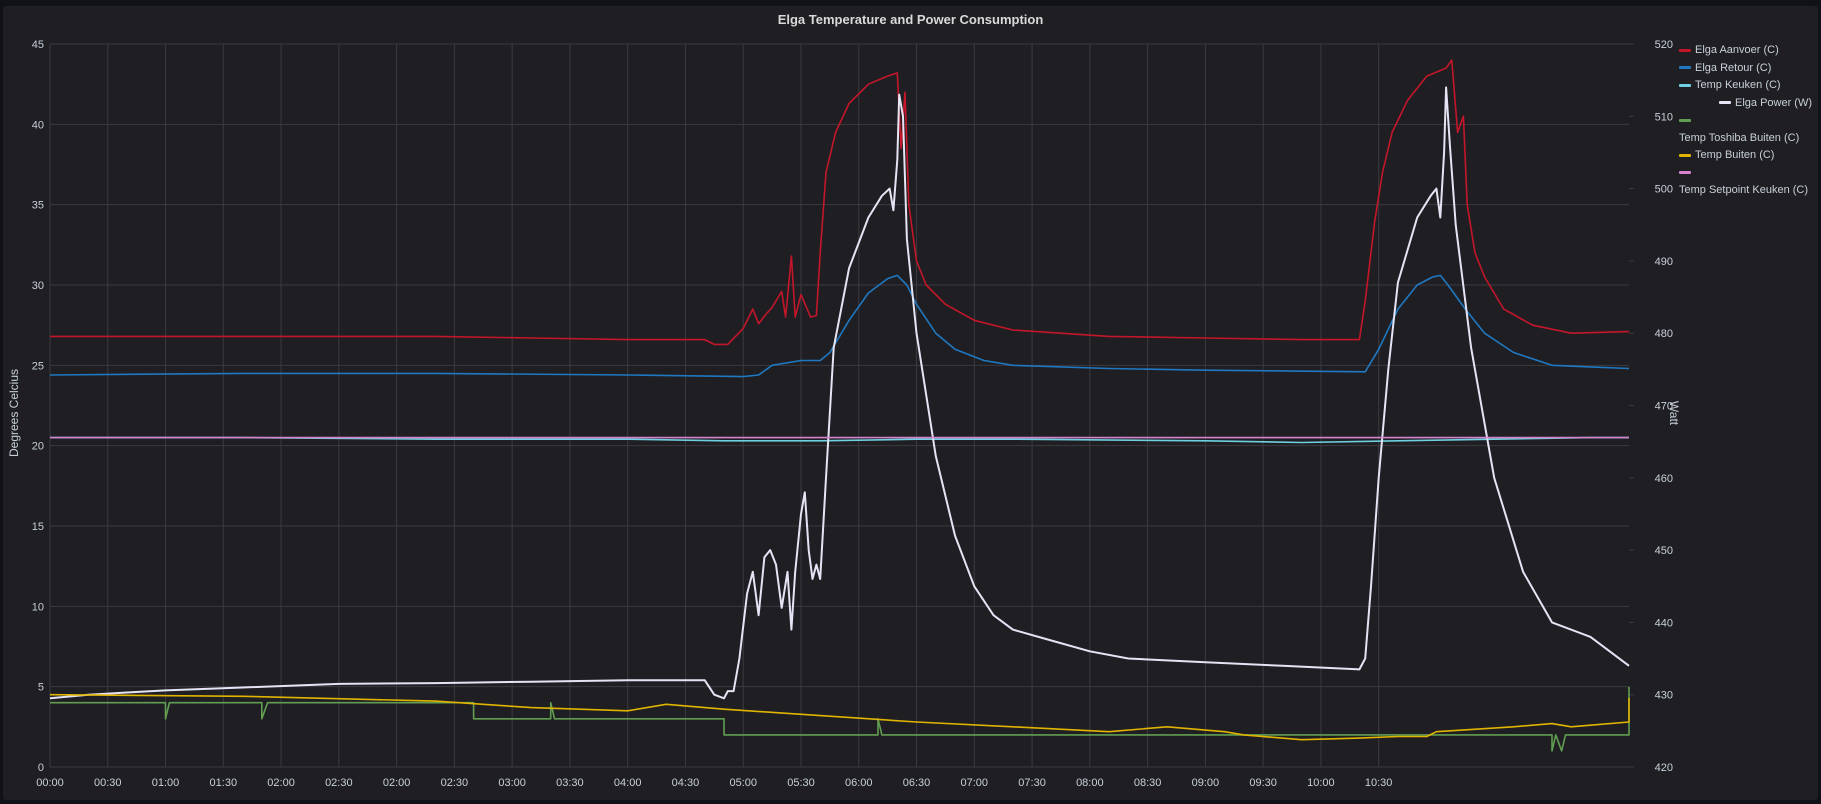 The image size is (1821, 804). I want to click on y2-tick-label: 490, so click(1664, 262).